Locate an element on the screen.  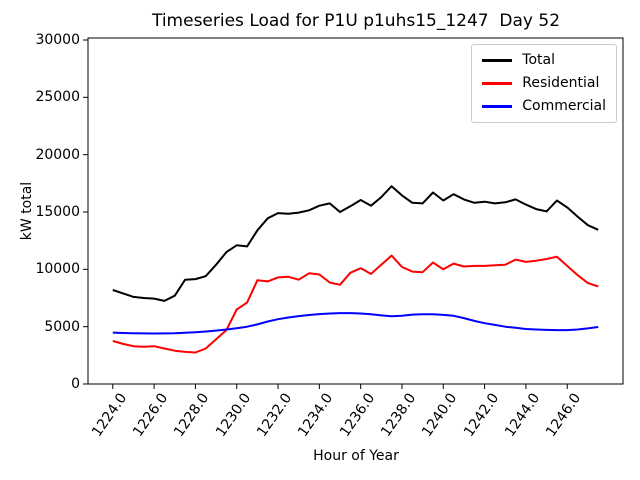
legend-label: Residential is located at coordinates (561, 83).